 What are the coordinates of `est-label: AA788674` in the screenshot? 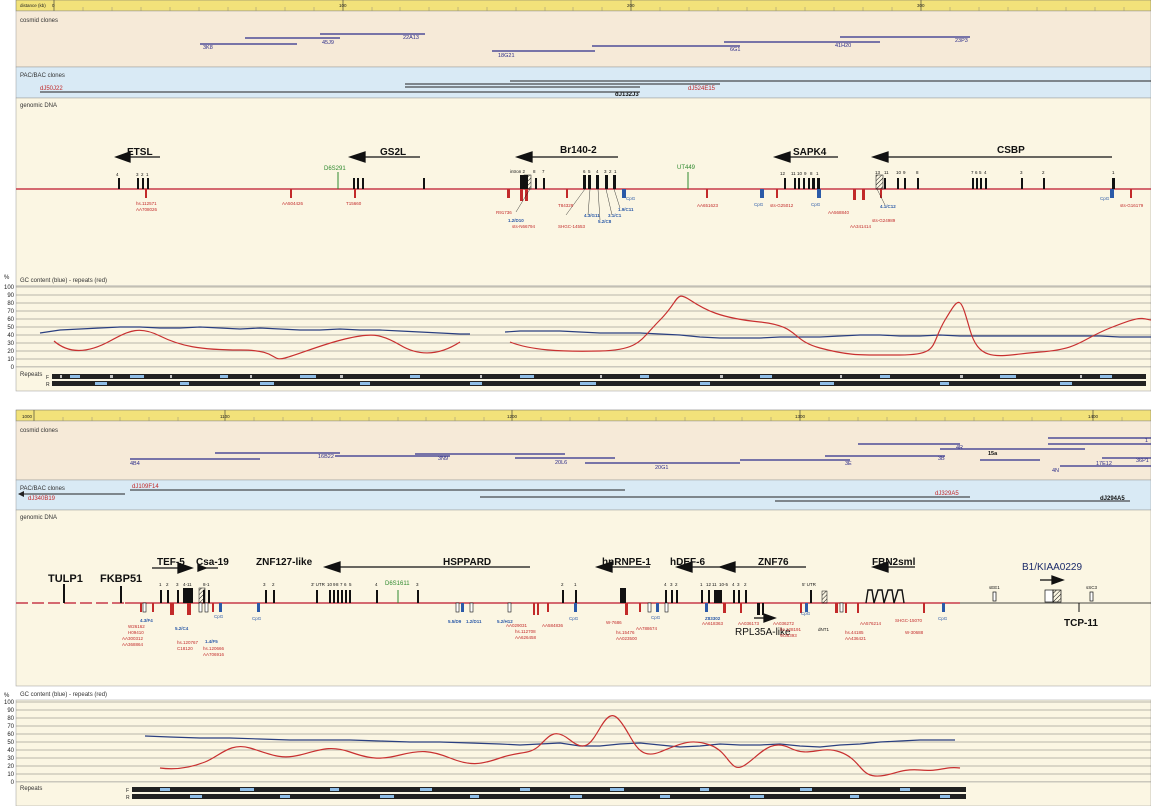 It's located at (647, 628).